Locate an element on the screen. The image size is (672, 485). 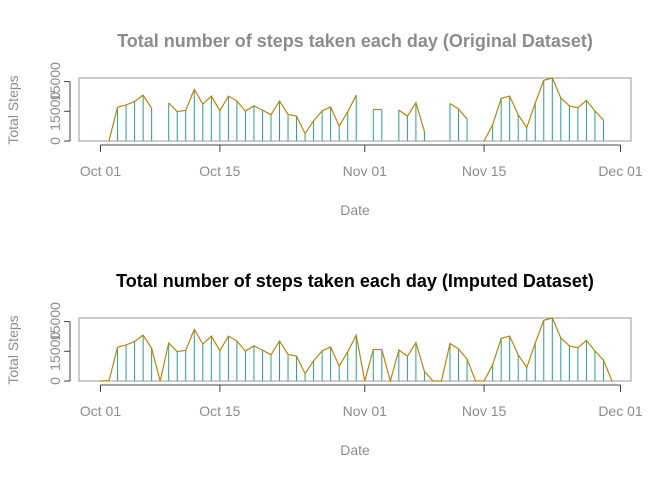
plot-frame is located at coordinates (355, 109).